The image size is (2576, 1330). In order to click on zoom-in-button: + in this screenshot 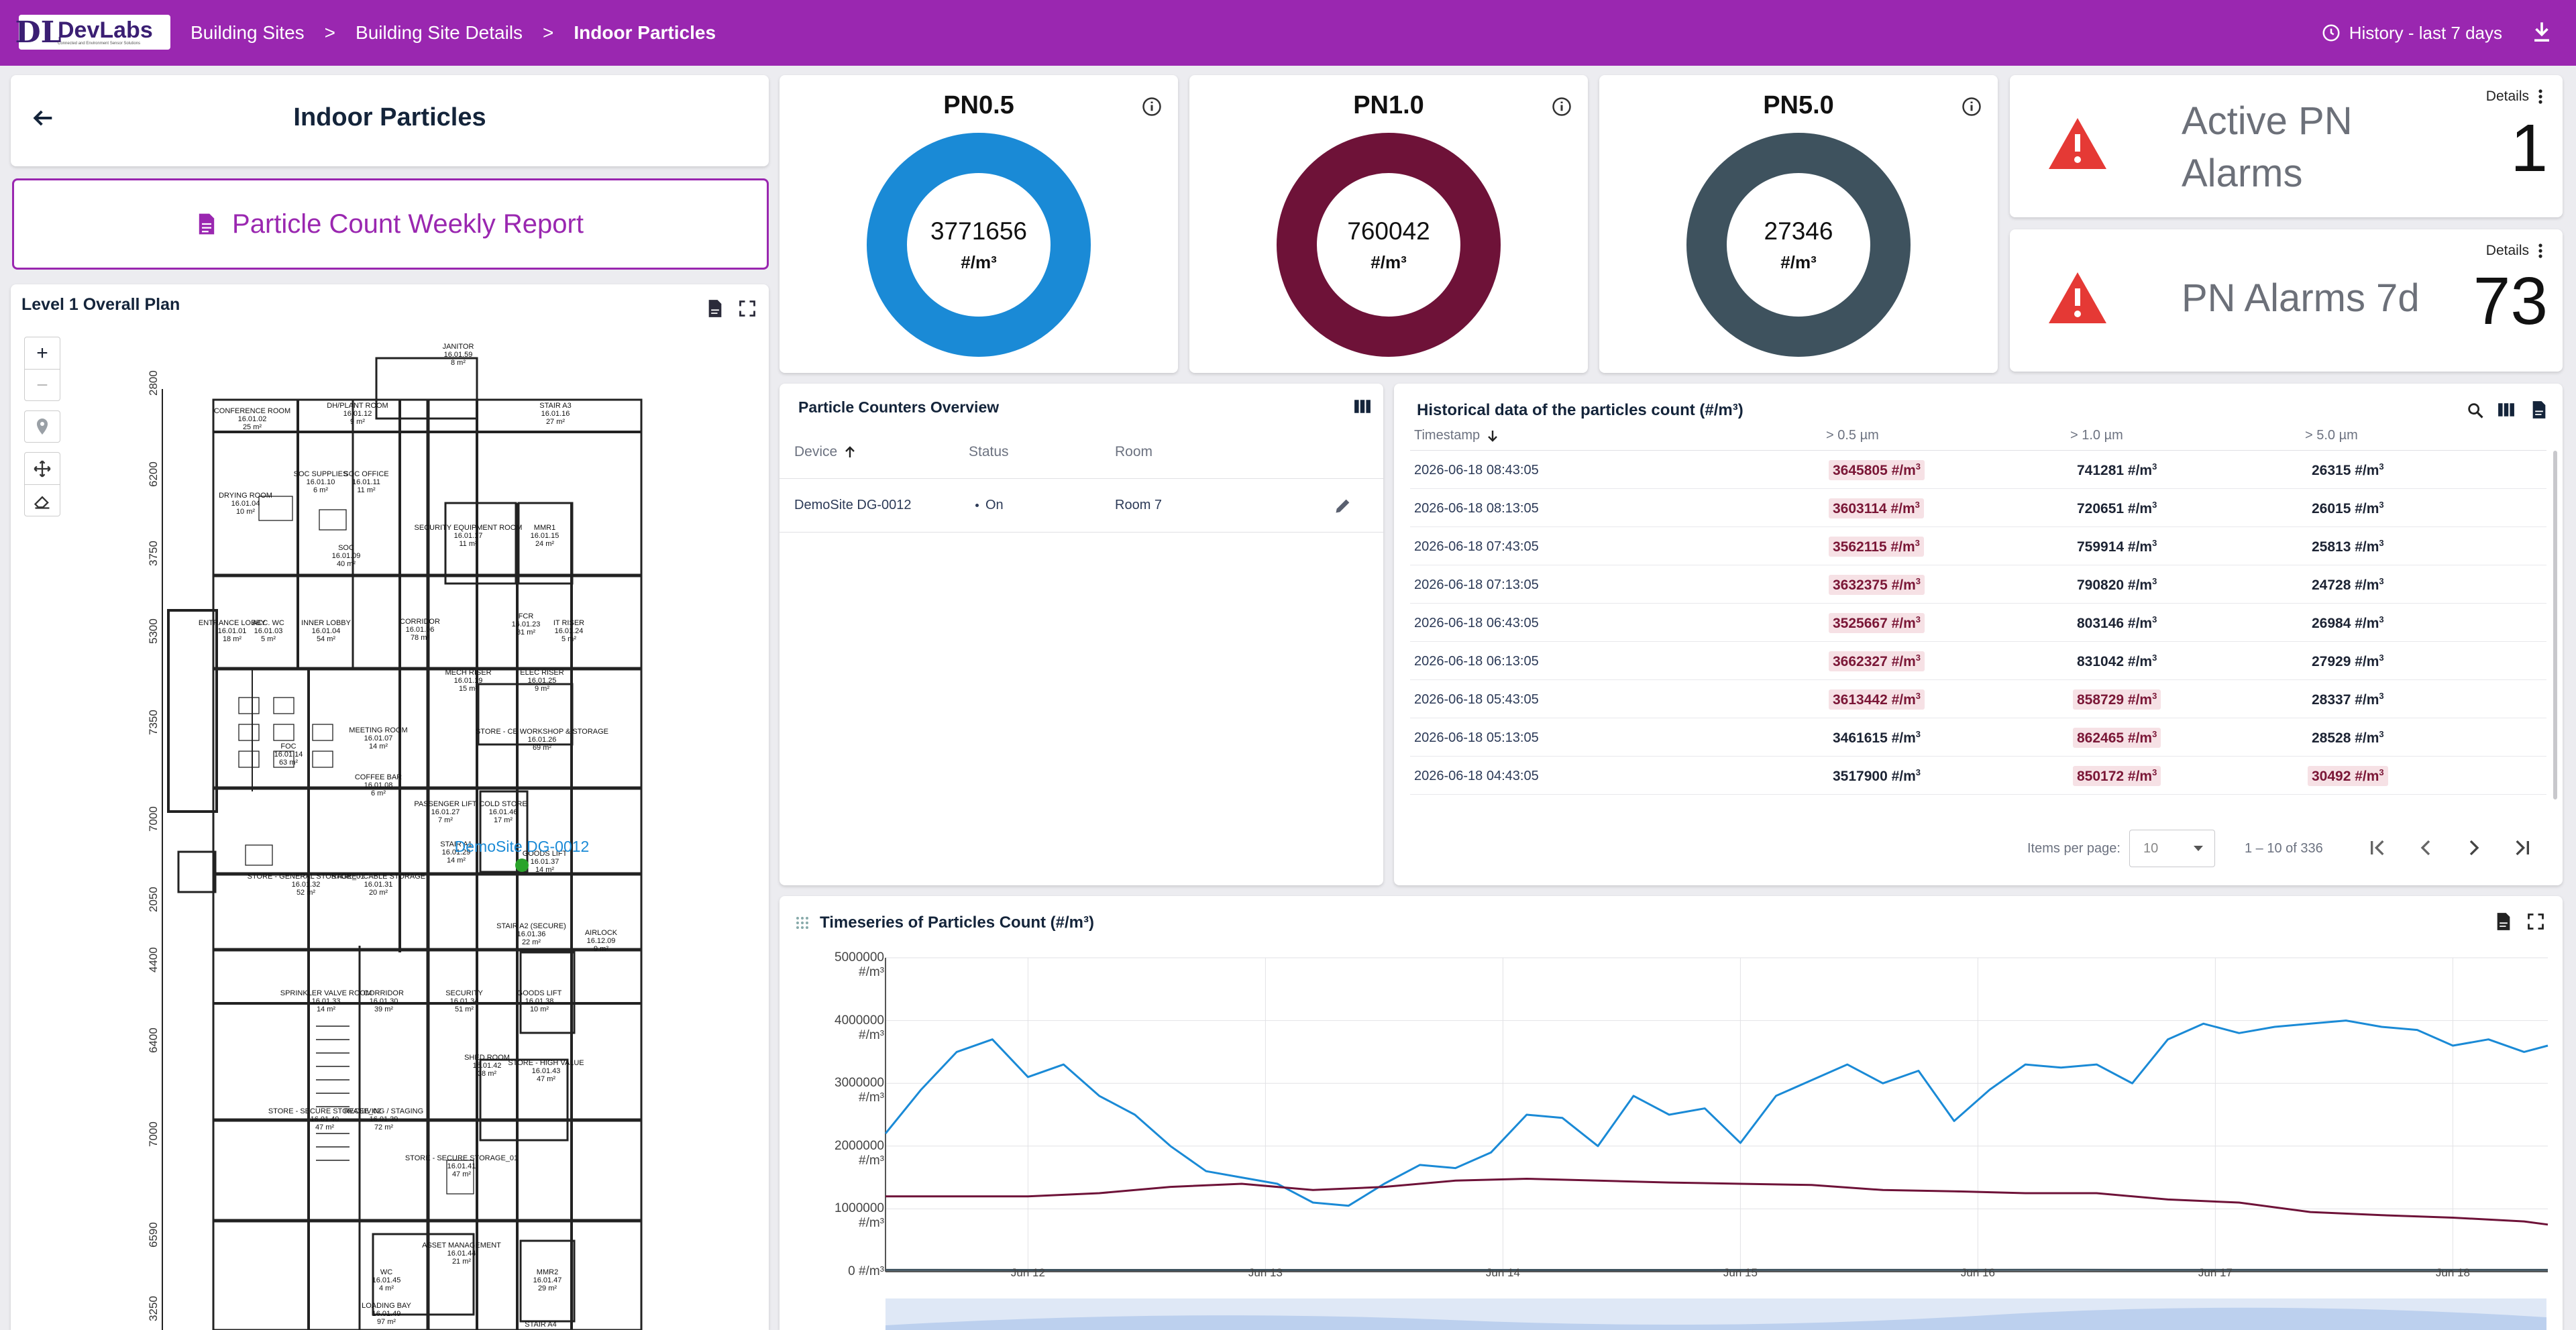, I will do `click(42, 353)`.